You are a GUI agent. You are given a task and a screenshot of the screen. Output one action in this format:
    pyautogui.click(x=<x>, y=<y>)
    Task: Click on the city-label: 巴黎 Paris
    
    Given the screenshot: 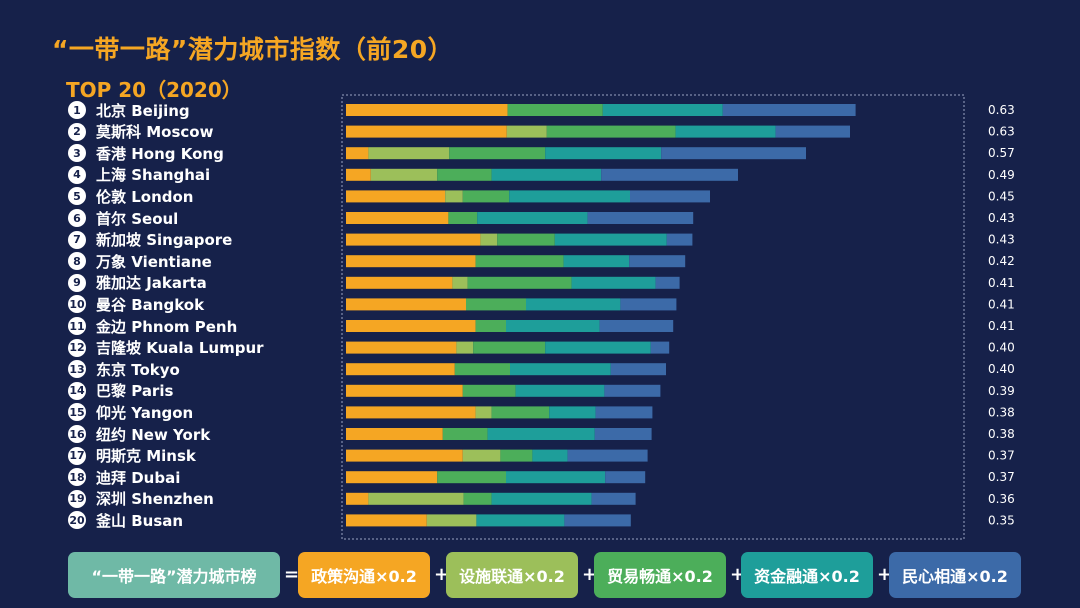 What is the action you would take?
    pyautogui.click(x=135, y=391)
    